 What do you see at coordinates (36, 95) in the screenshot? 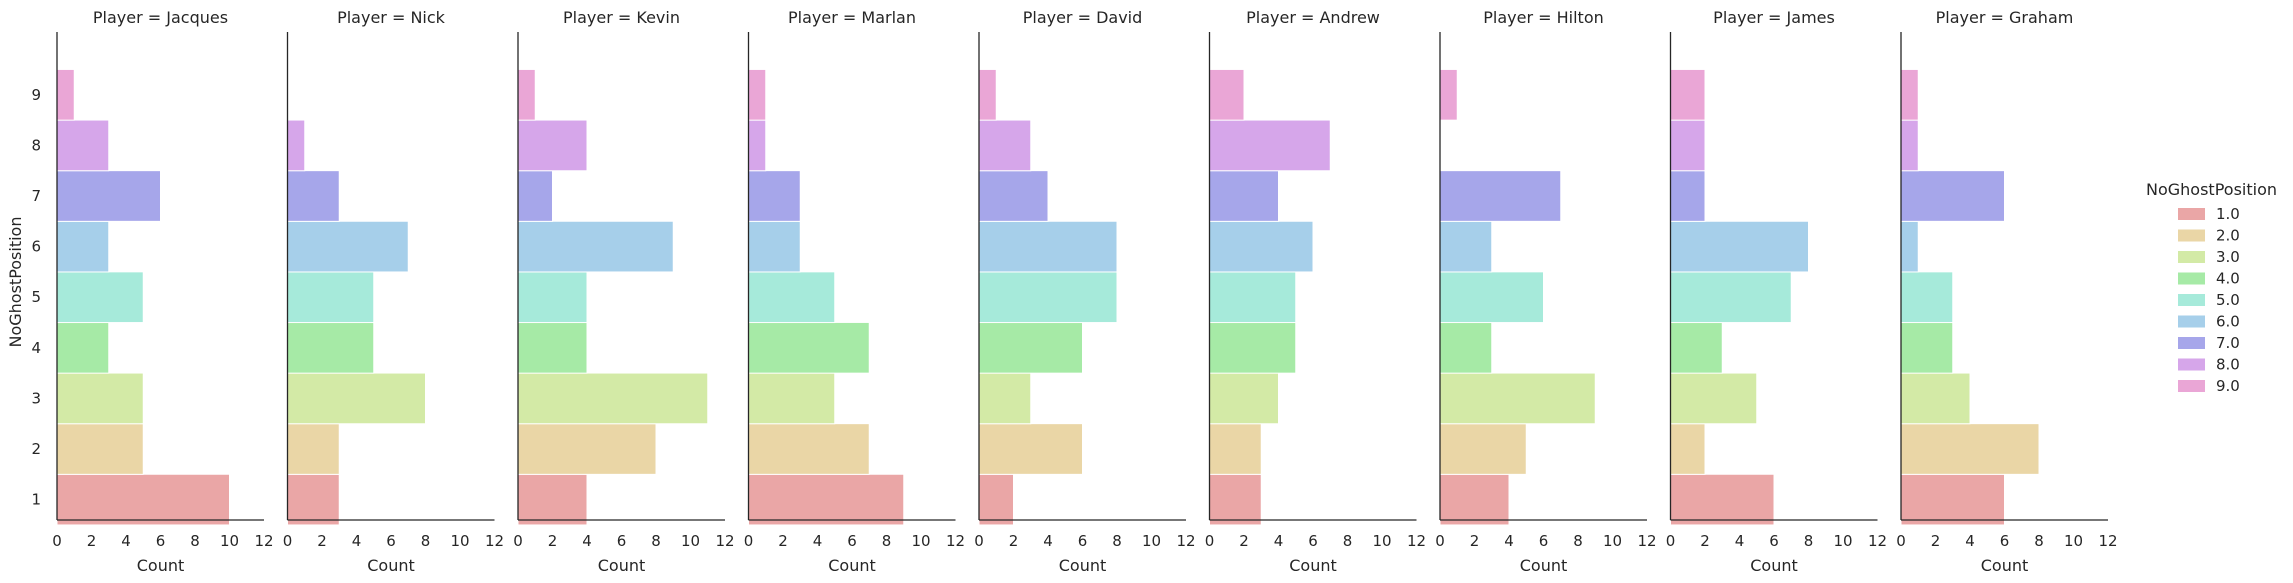
I see `y-tick-label: 9` at bounding box center [36, 95].